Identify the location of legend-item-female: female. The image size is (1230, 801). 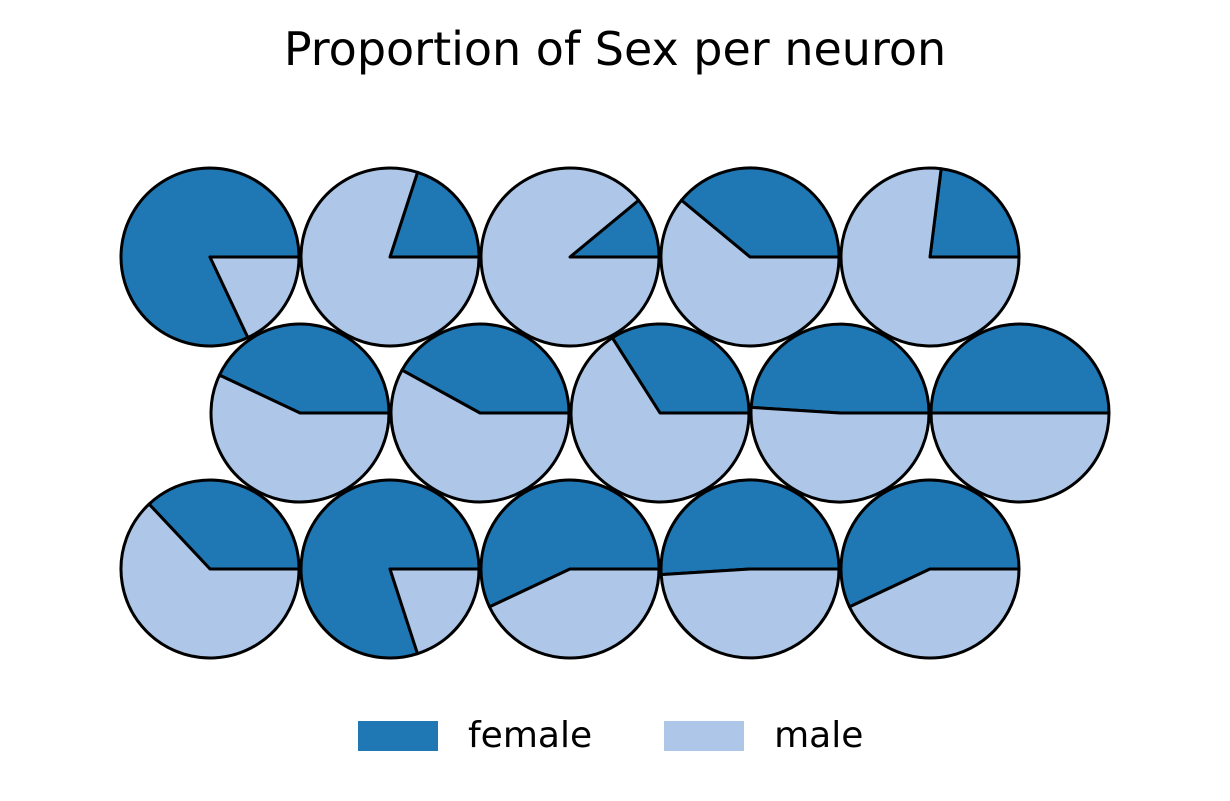
(475, 736).